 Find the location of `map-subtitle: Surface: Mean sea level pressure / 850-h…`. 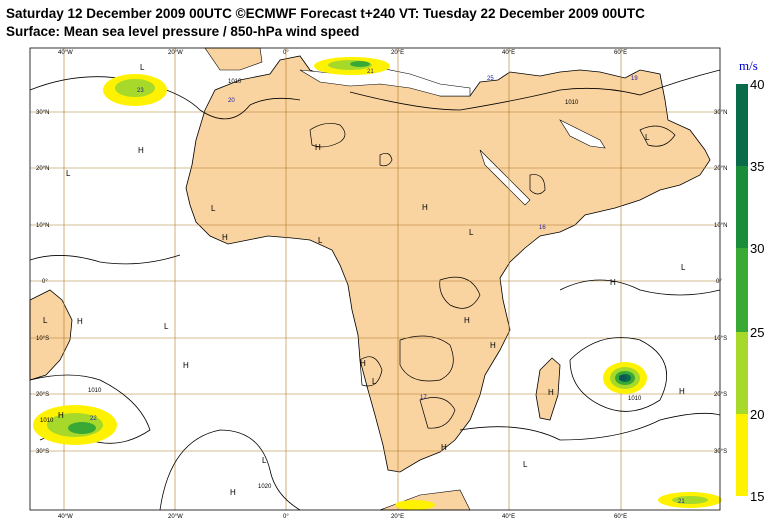

map-subtitle: Surface: Mean sea level pressure / 850-h… is located at coordinates (183, 31).